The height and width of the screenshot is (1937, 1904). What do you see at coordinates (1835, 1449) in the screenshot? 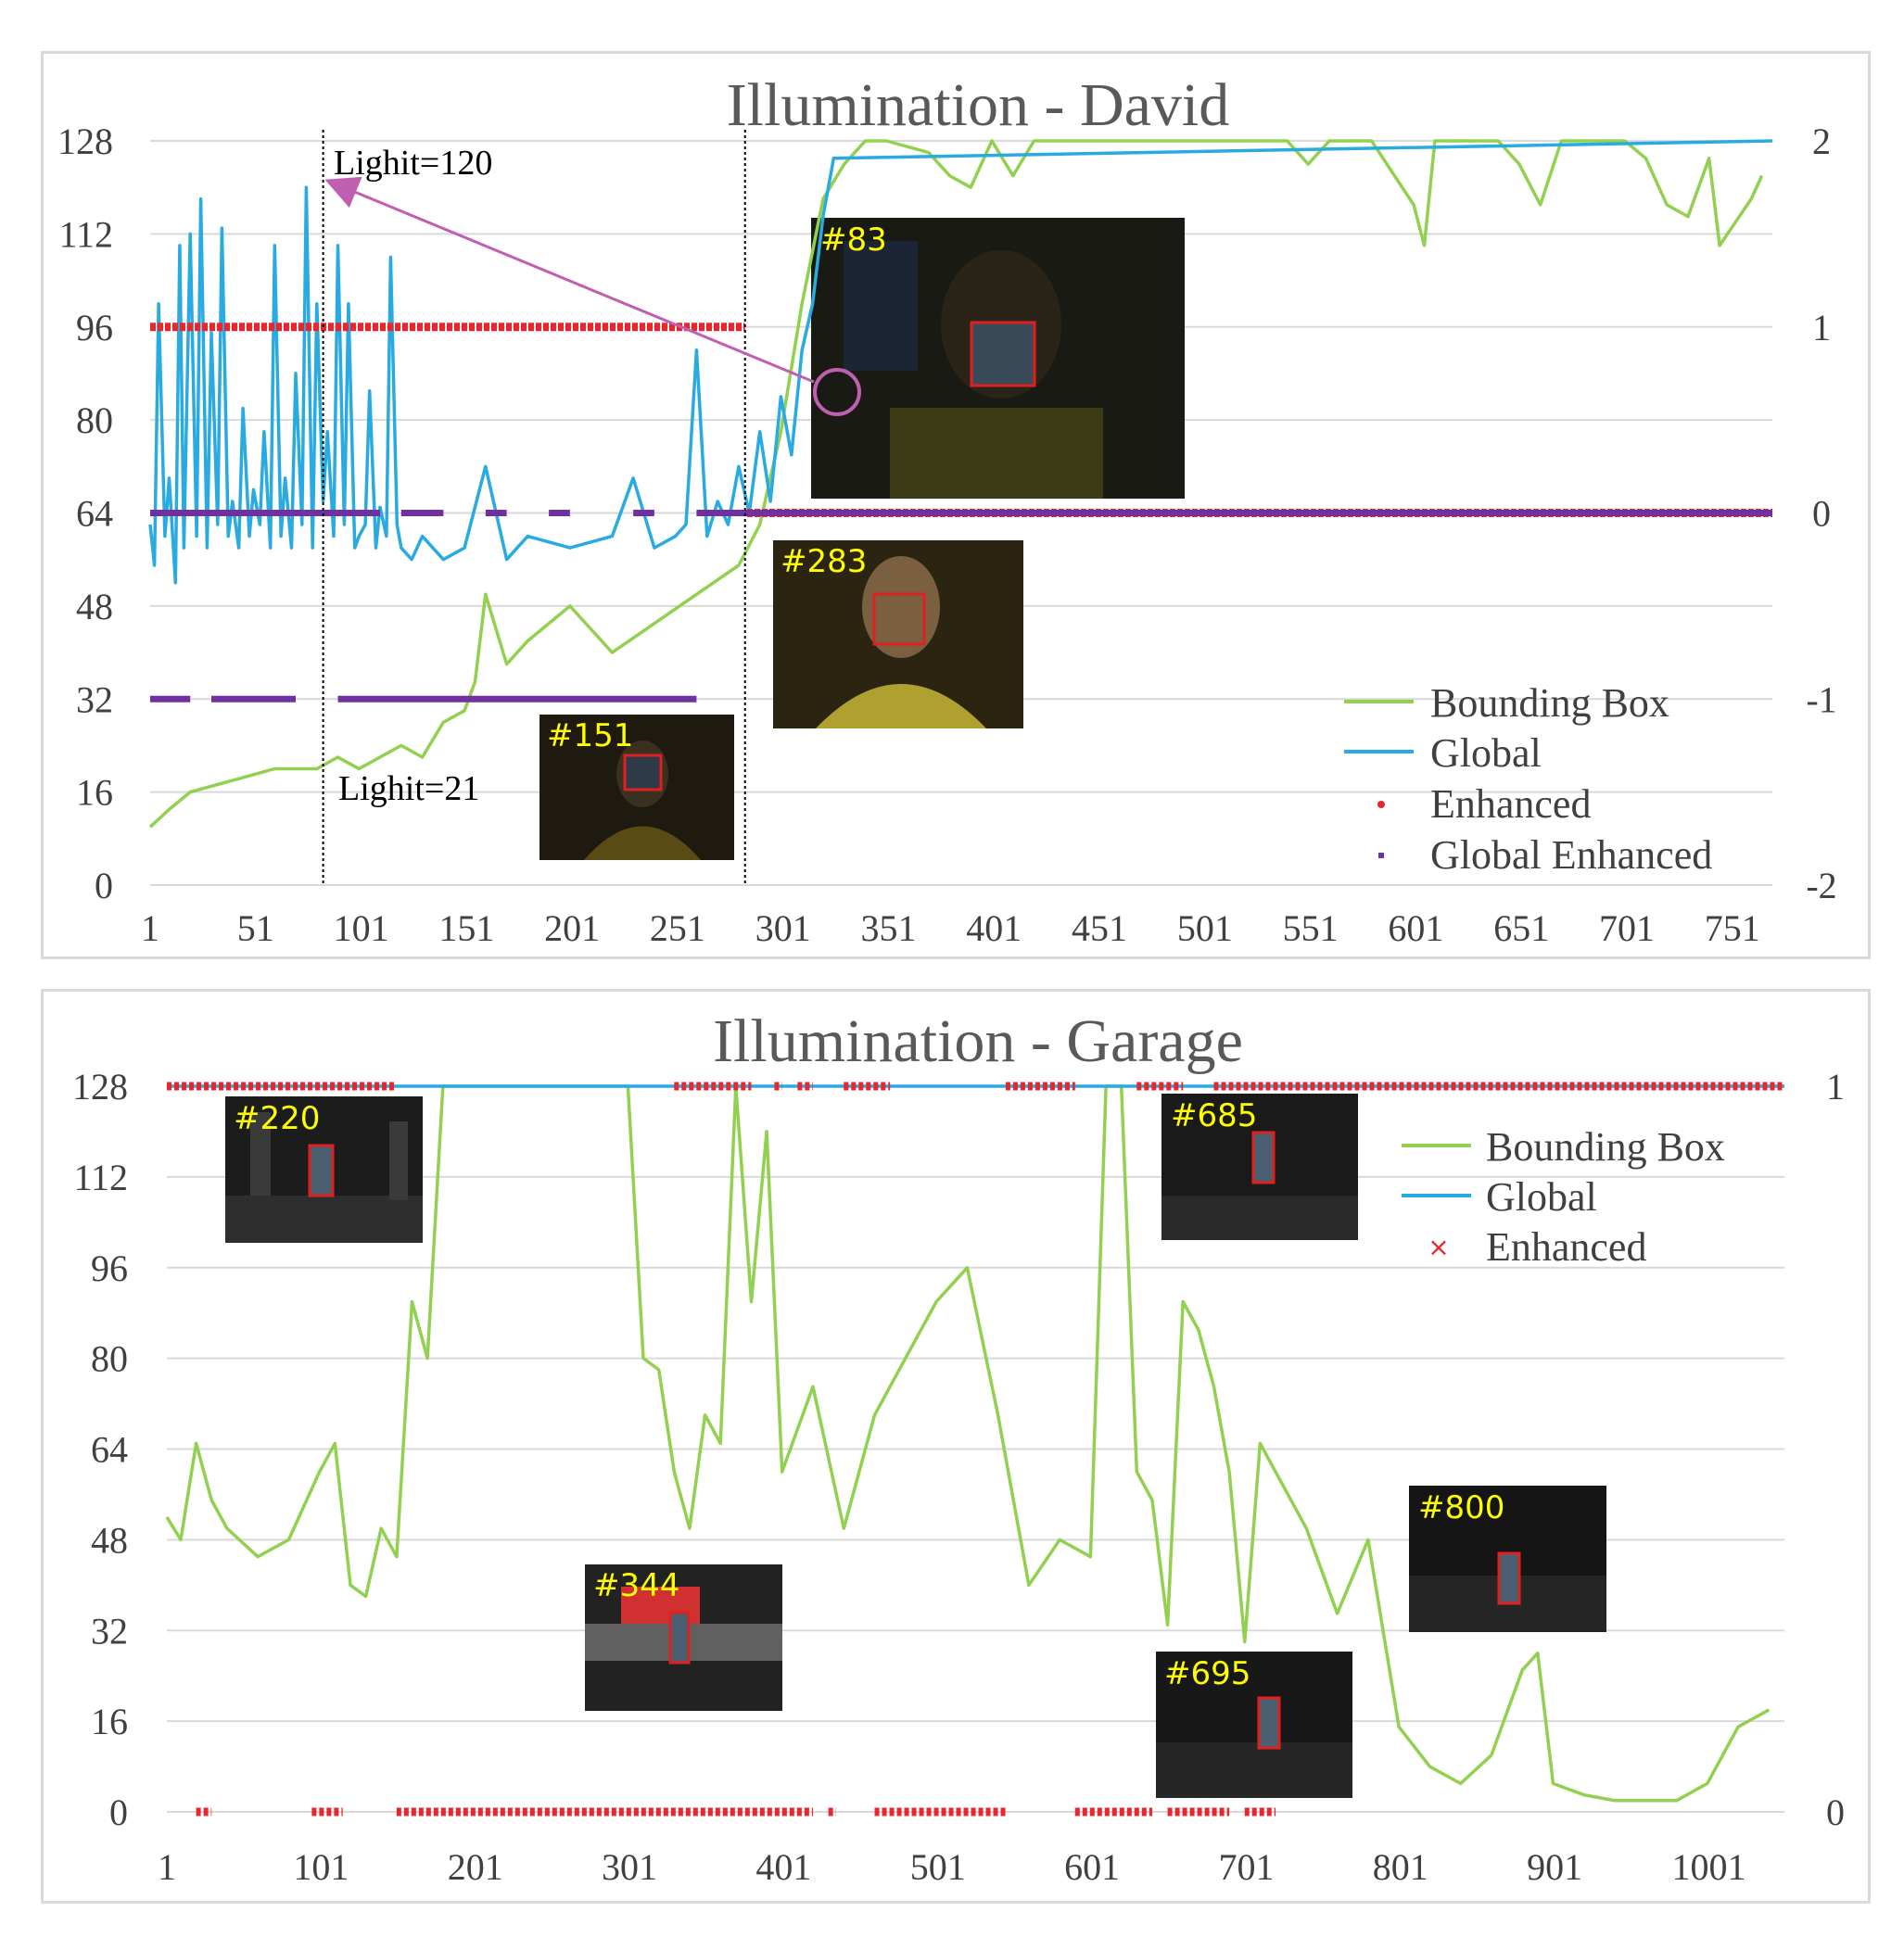
I see `garage-y-axis-right: 10` at bounding box center [1835, 1449].